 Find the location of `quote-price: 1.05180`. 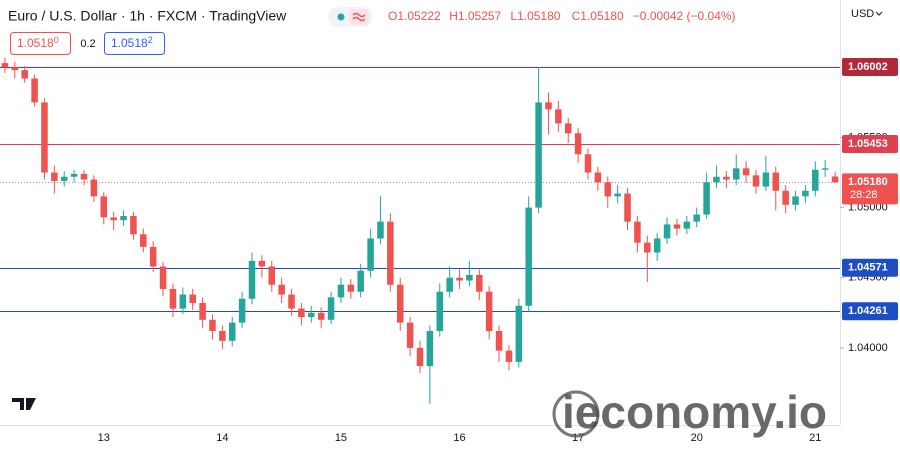

quote-price: 1.05180 is located at coordinates (38, 42).